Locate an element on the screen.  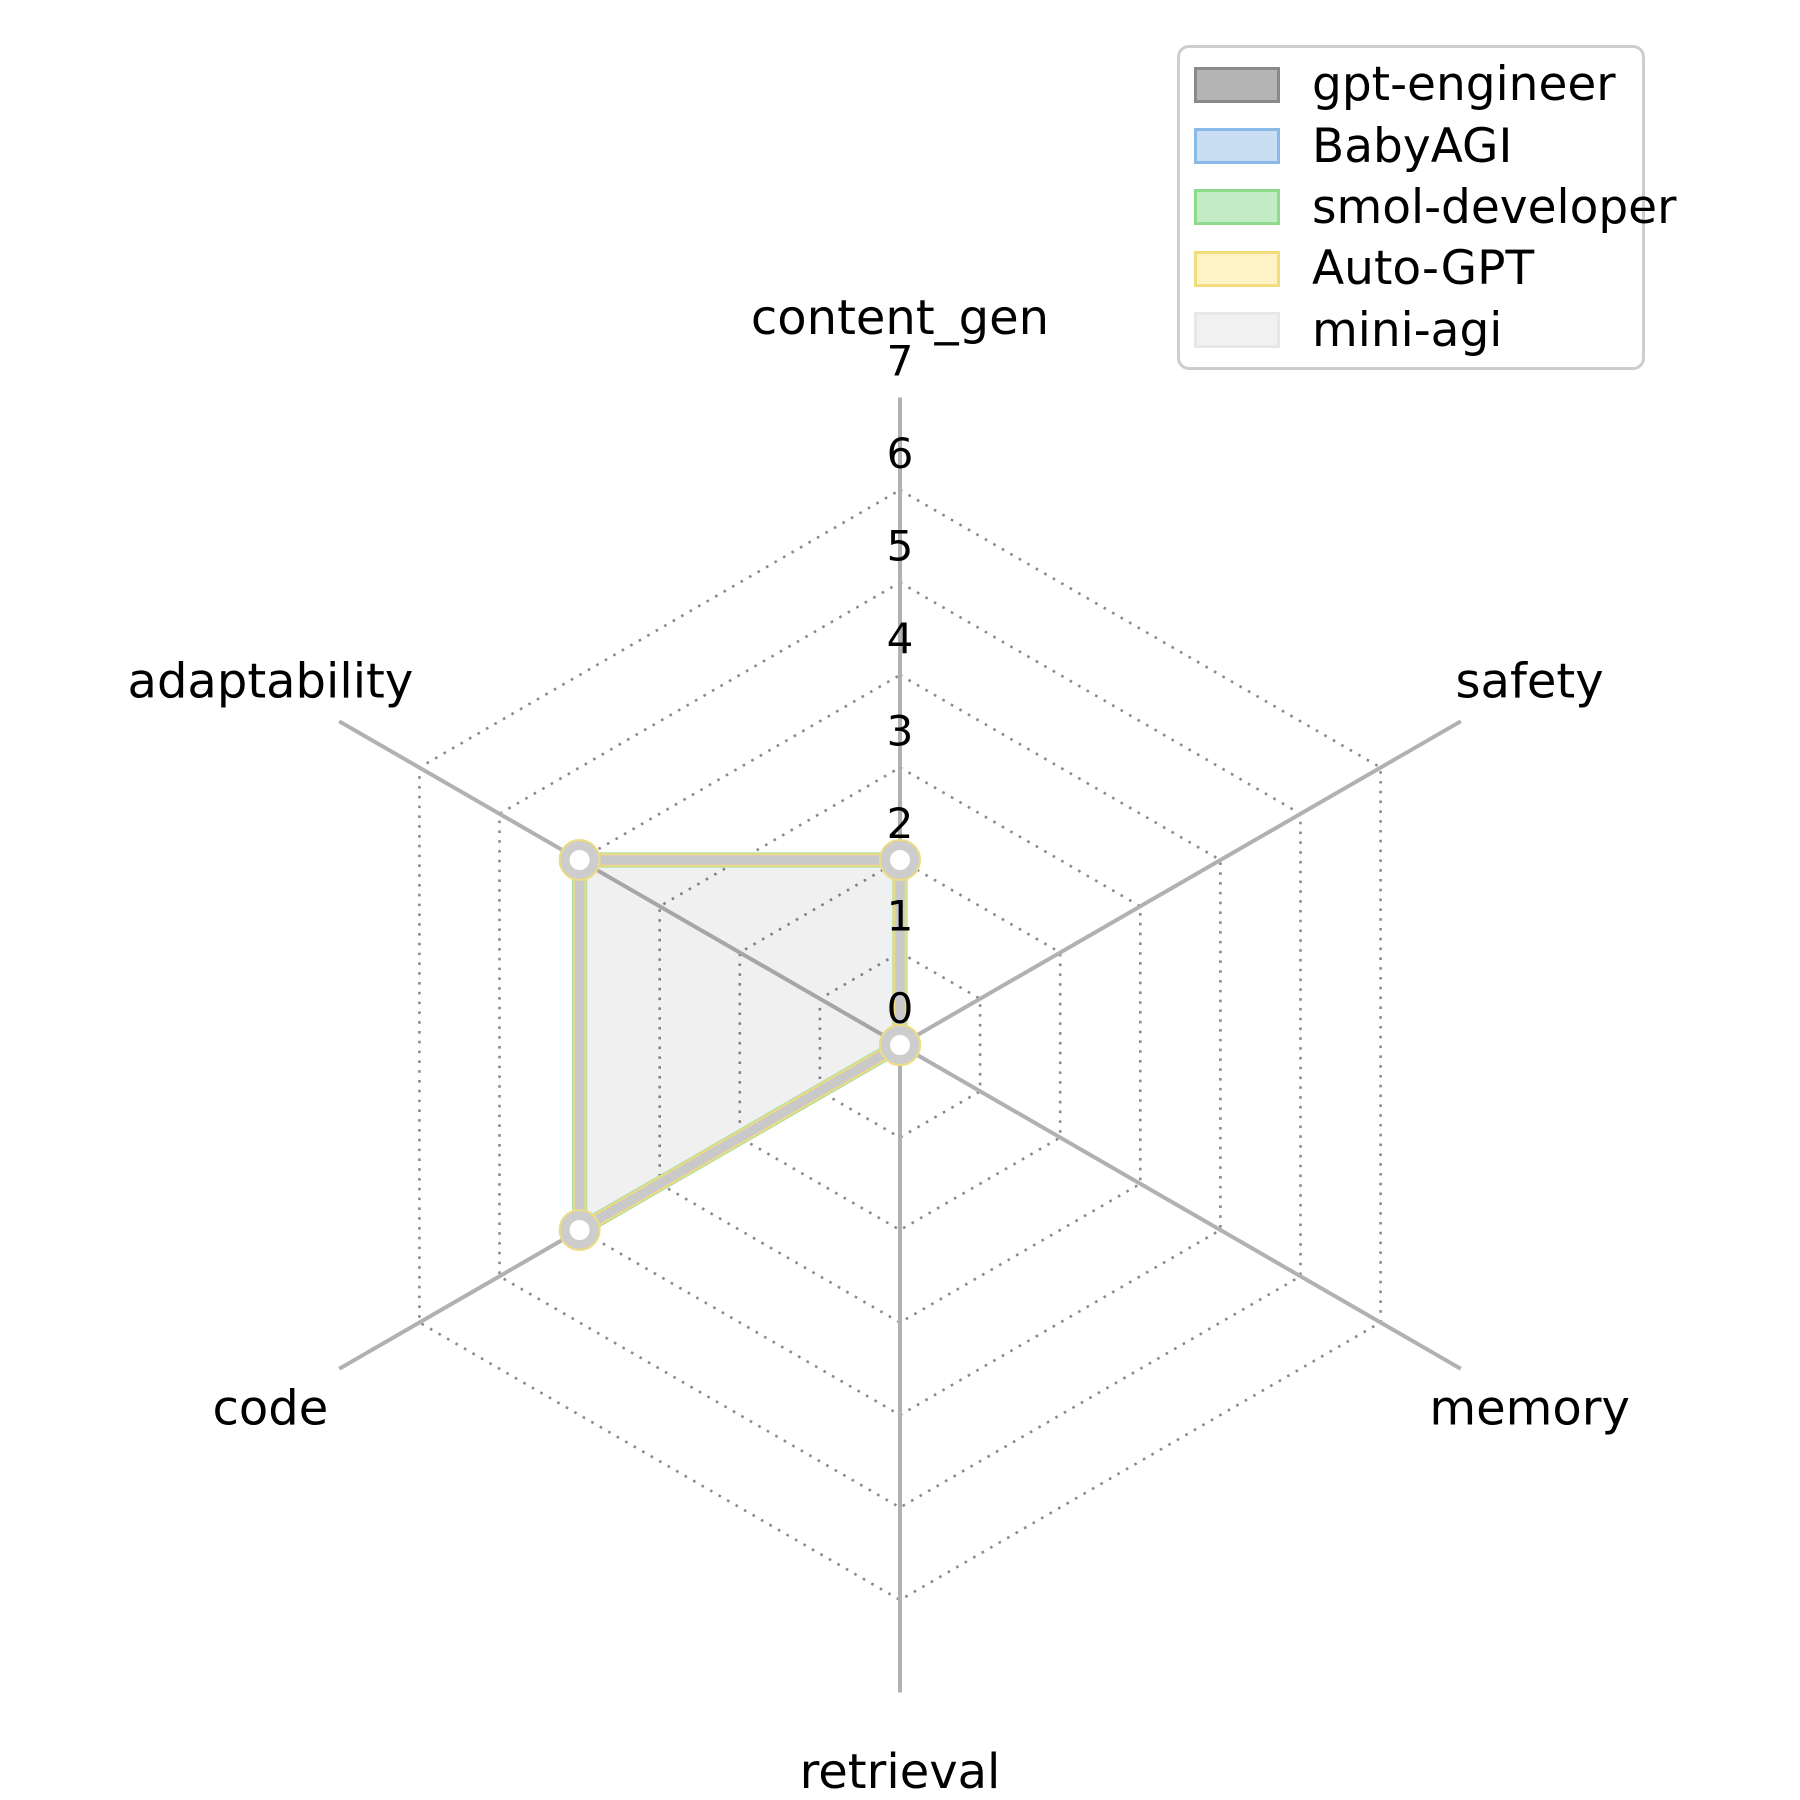
axis-label-retrieval: retrieval is located at coordinates (900, 1772).